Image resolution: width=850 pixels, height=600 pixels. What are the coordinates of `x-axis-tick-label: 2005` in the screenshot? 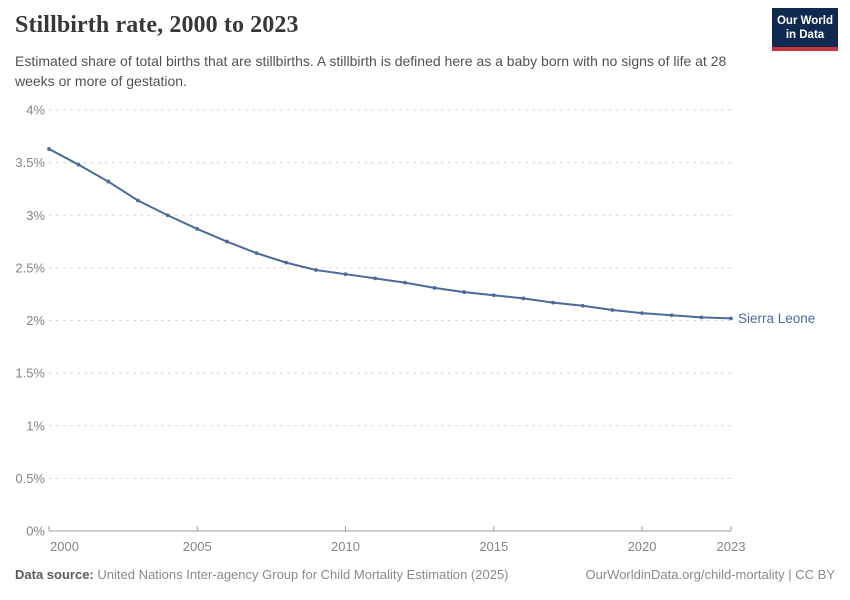 It's located at (197, 546).